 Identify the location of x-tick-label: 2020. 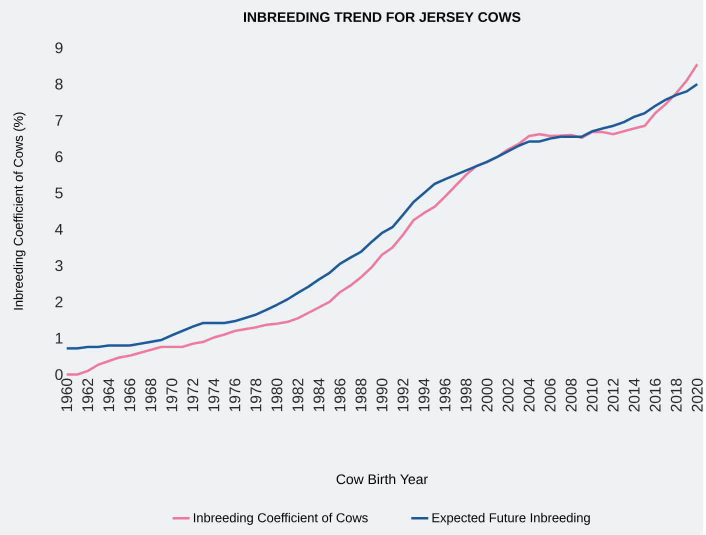
(697, 395).